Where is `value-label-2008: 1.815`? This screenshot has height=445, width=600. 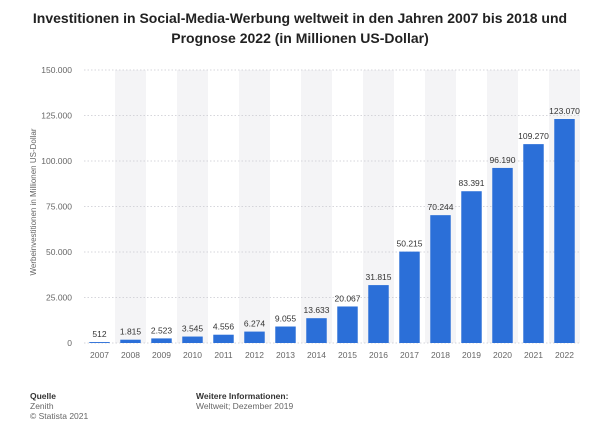
value-label-2008: 1.815 is located at coordinates (131, 332).